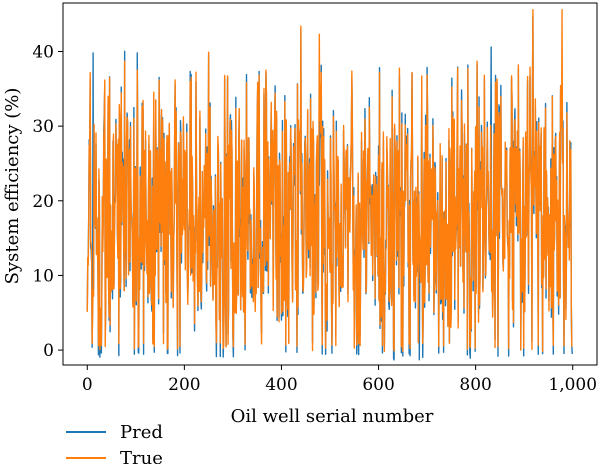 The height and width of the screenshot is (464, 600). What do you see at coordinates (48, 351) in the screenshot?
I see `y-tick-label: 0` at bounding box center [48, 351].